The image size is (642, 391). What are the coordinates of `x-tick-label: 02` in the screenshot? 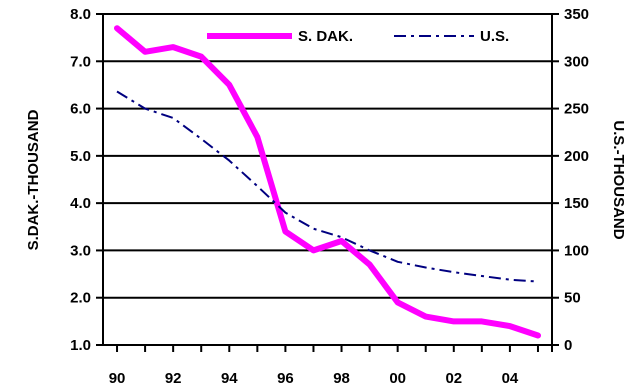 It's located at (453, 378).